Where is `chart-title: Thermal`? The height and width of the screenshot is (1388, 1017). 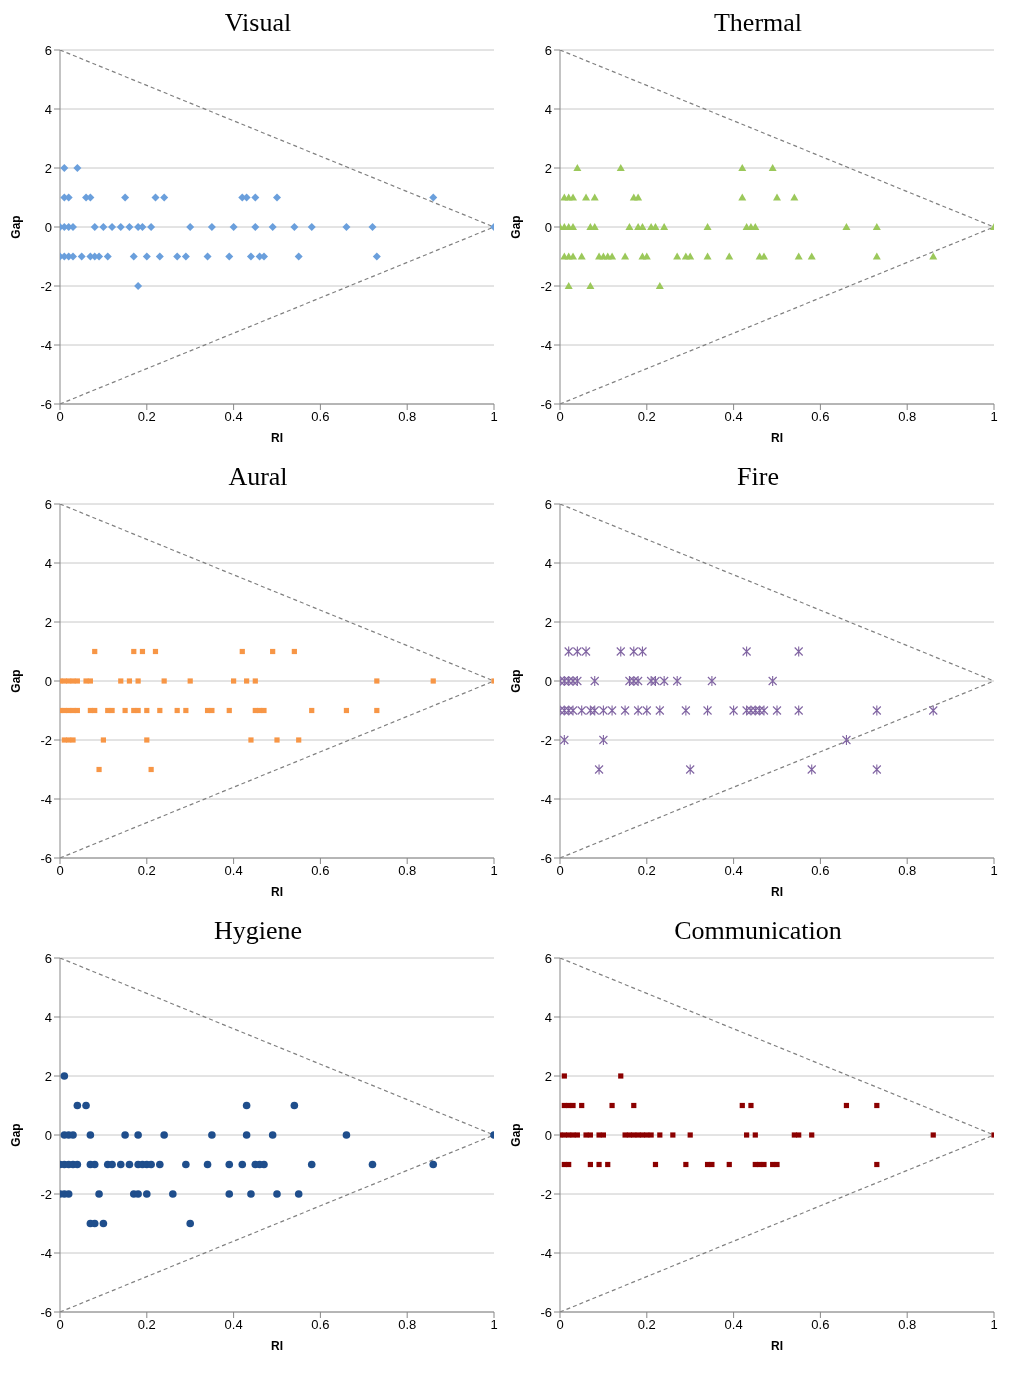
chart-title: Thermal is located at coordinates (758, 23).